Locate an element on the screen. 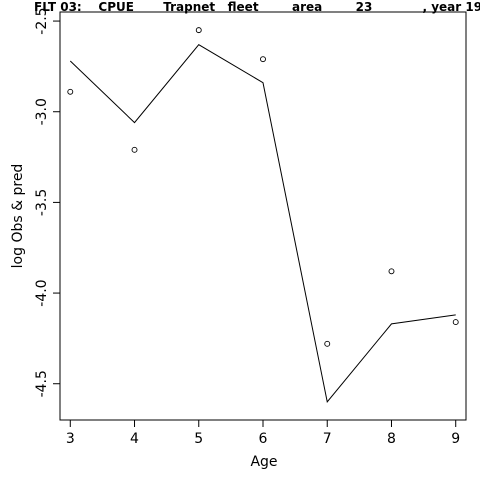  y-tick-label: -3.0 is located at coordinates (42, 111).